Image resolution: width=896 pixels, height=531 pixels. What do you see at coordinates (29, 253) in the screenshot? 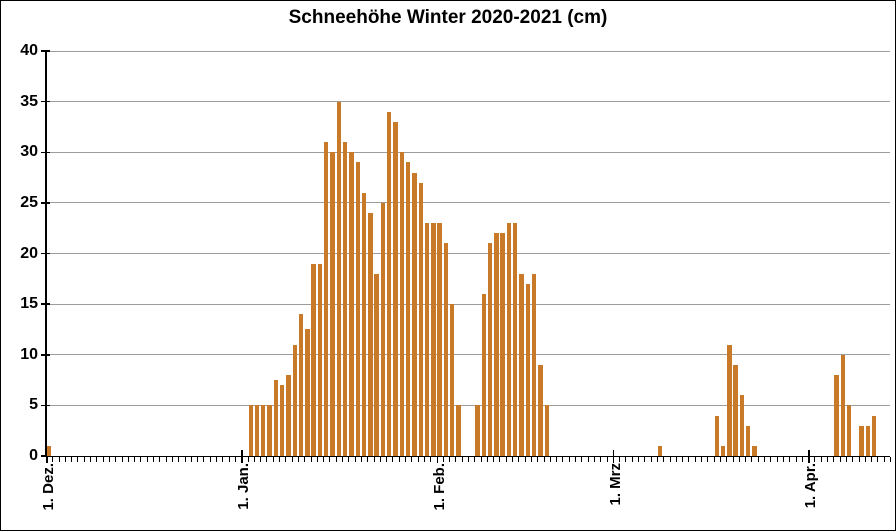
I see `y-axis-label-20: 20` at bounding box center [29, 253].